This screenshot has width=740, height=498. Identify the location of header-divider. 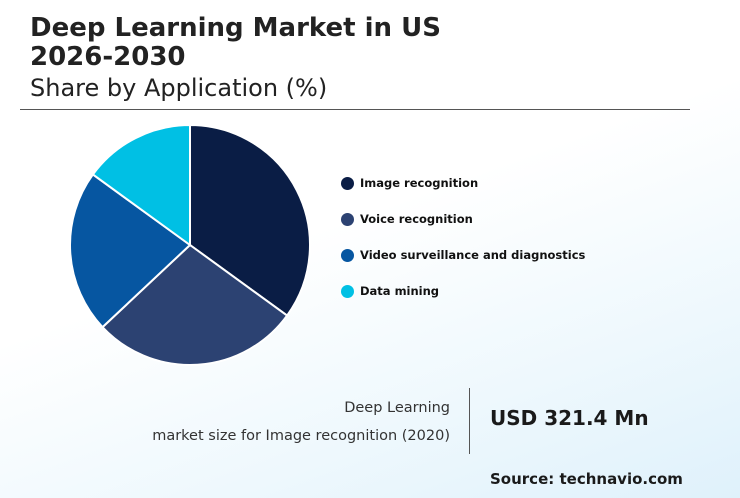
(355, 109).